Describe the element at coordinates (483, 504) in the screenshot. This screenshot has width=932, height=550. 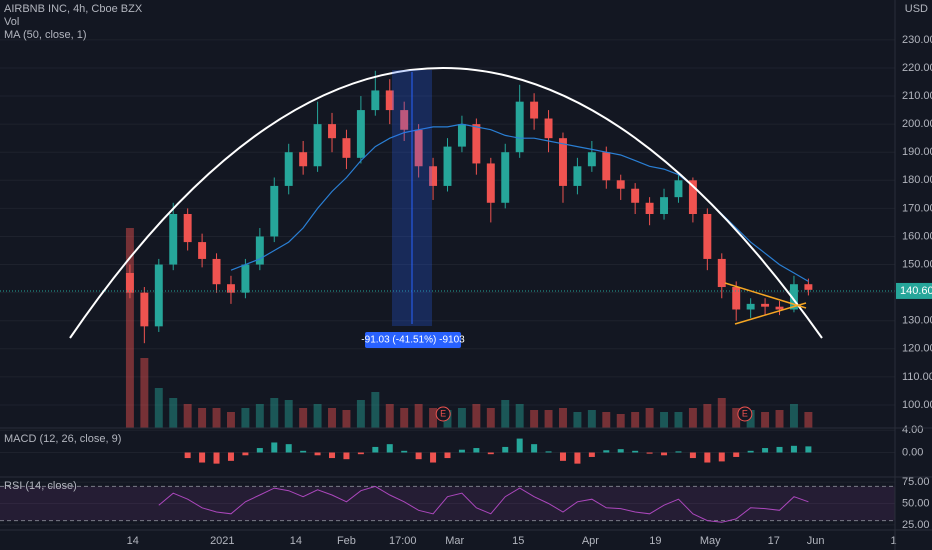
I see `rsi-line` at that location.